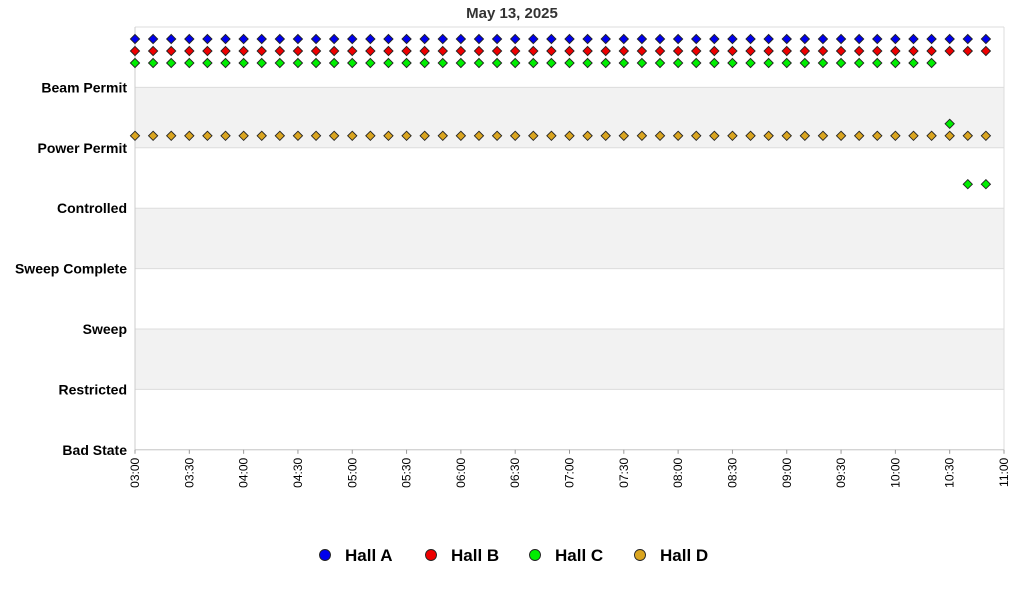 The height and width of the screenshot is (600, 1024). I want to click on y-tick-label: Sweep, so click(105, 329).